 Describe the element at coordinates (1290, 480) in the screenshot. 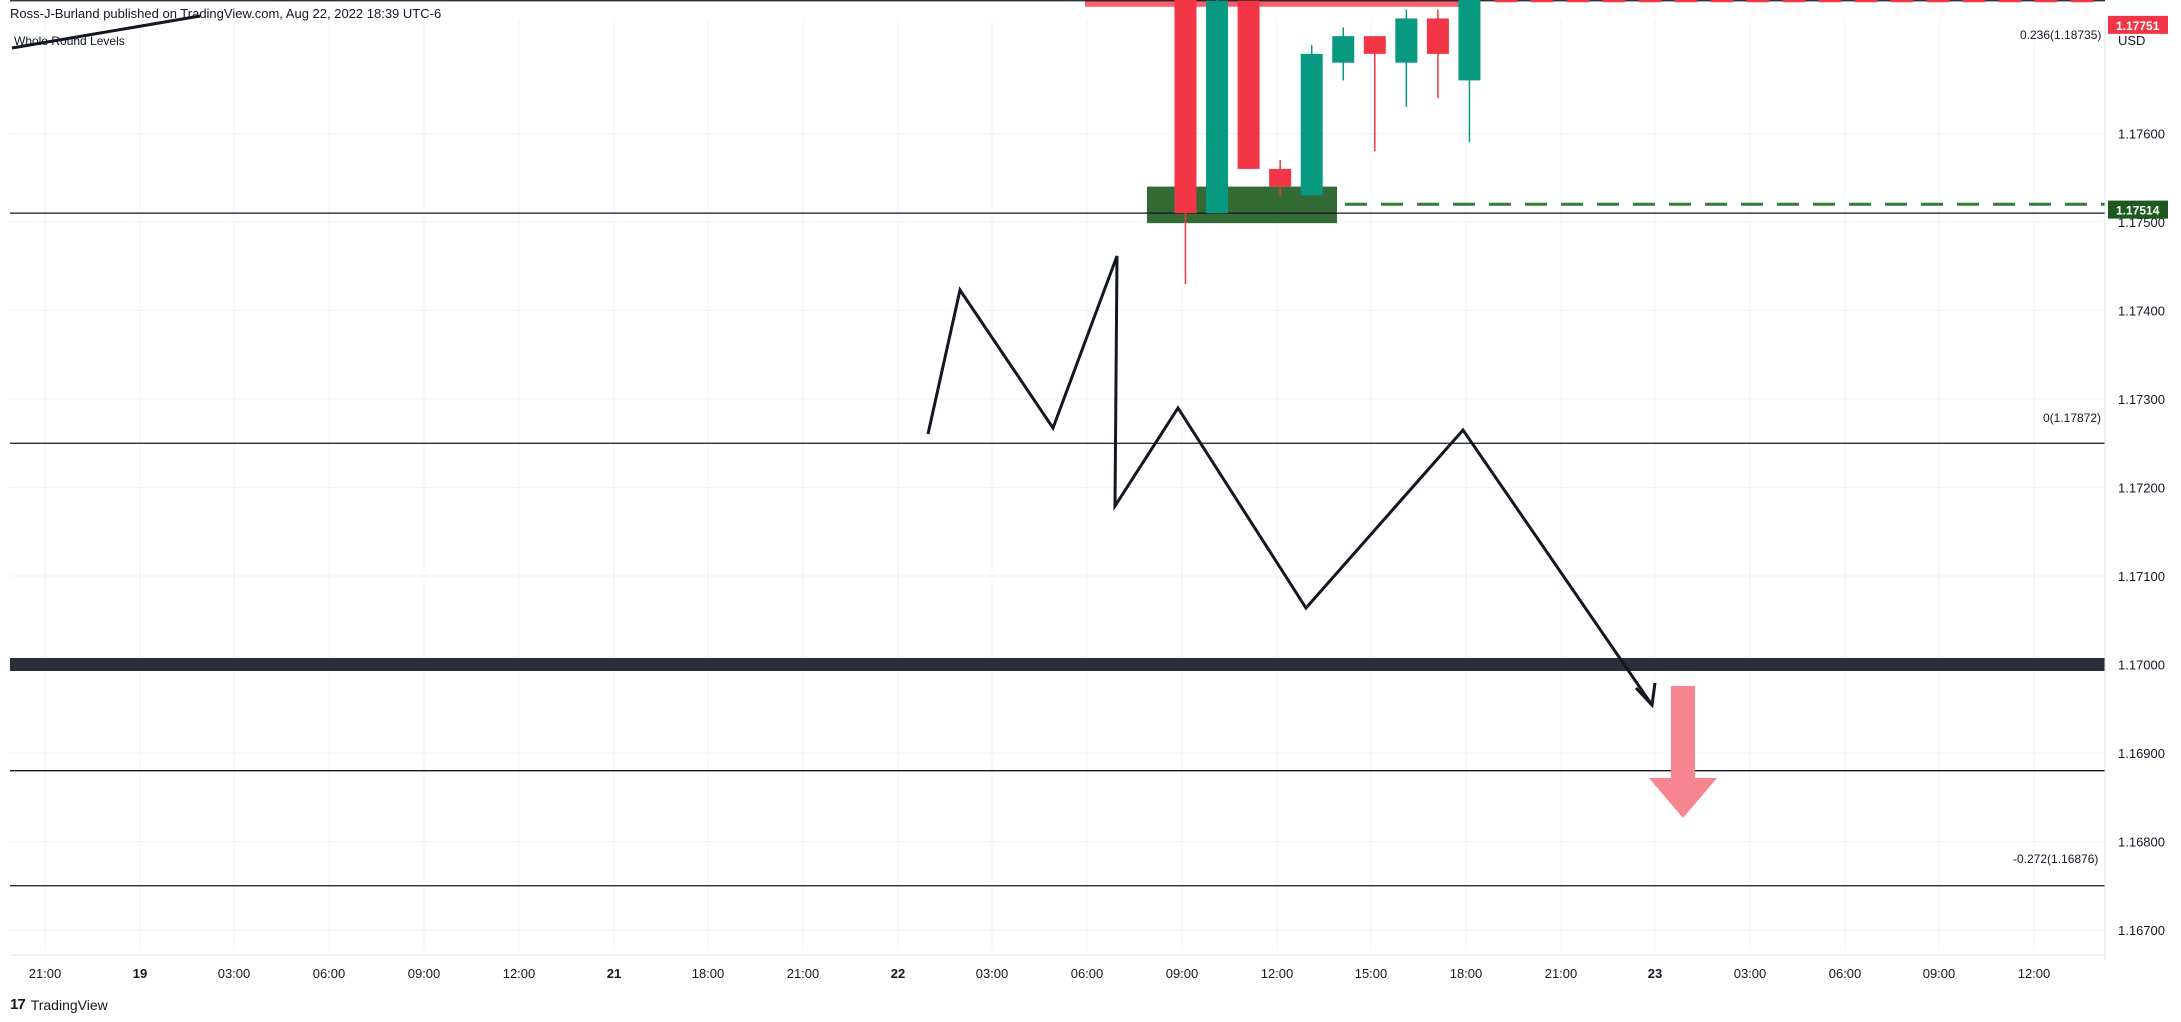

I see `pattern-zigzag` at that location.